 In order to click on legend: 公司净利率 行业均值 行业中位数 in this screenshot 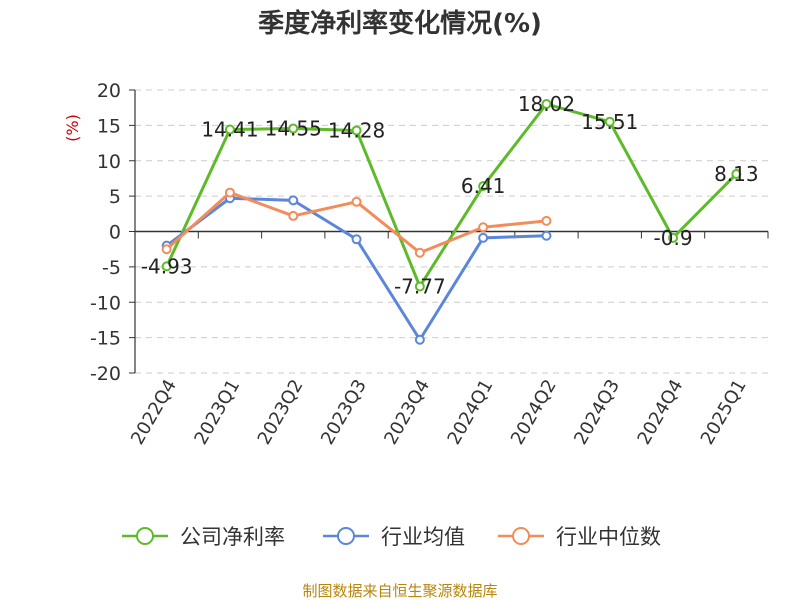, I will do `click(391, 537)`.